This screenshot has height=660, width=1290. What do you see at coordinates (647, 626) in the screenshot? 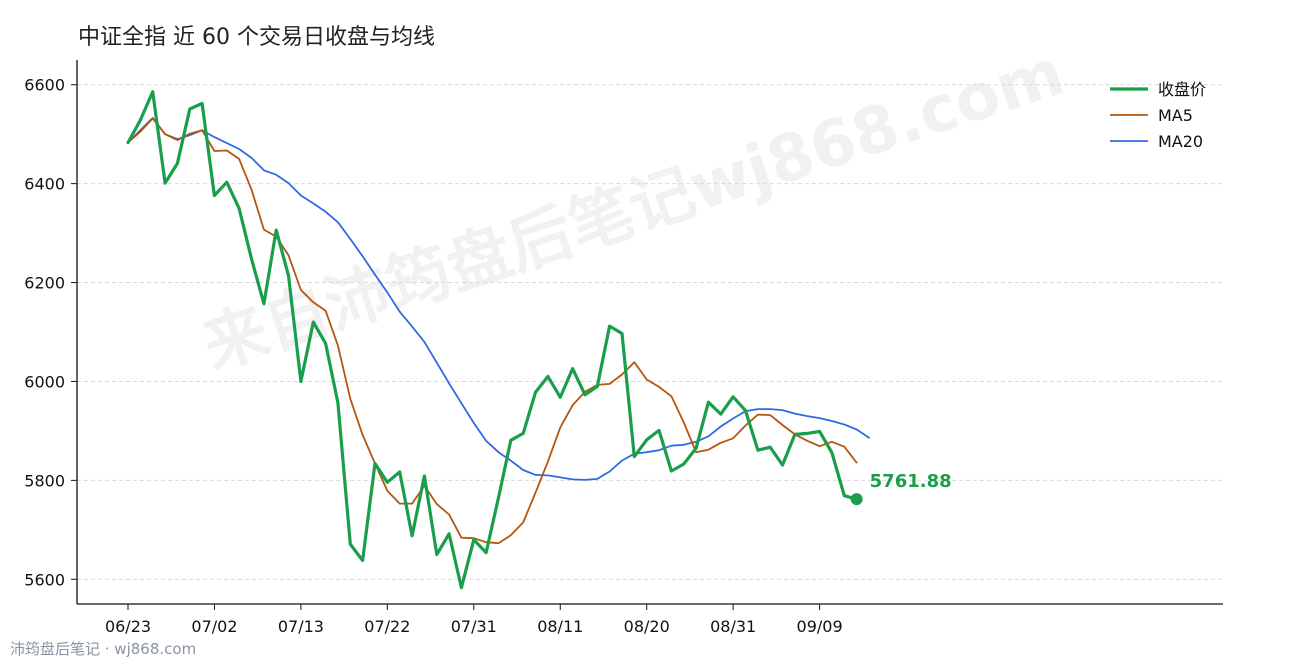
I see `x-tick-label: 08/20` at bounding box center [647, 626].